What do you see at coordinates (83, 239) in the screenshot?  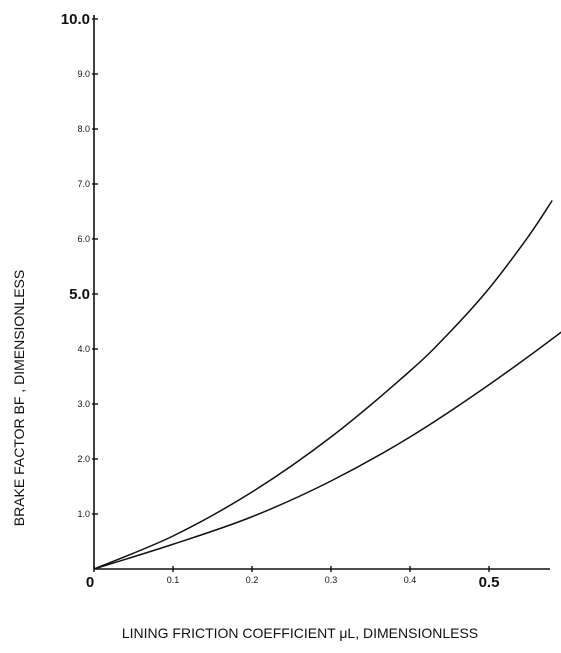 I see `y-tick-label: 6.0` at bounding box center [83, 239].